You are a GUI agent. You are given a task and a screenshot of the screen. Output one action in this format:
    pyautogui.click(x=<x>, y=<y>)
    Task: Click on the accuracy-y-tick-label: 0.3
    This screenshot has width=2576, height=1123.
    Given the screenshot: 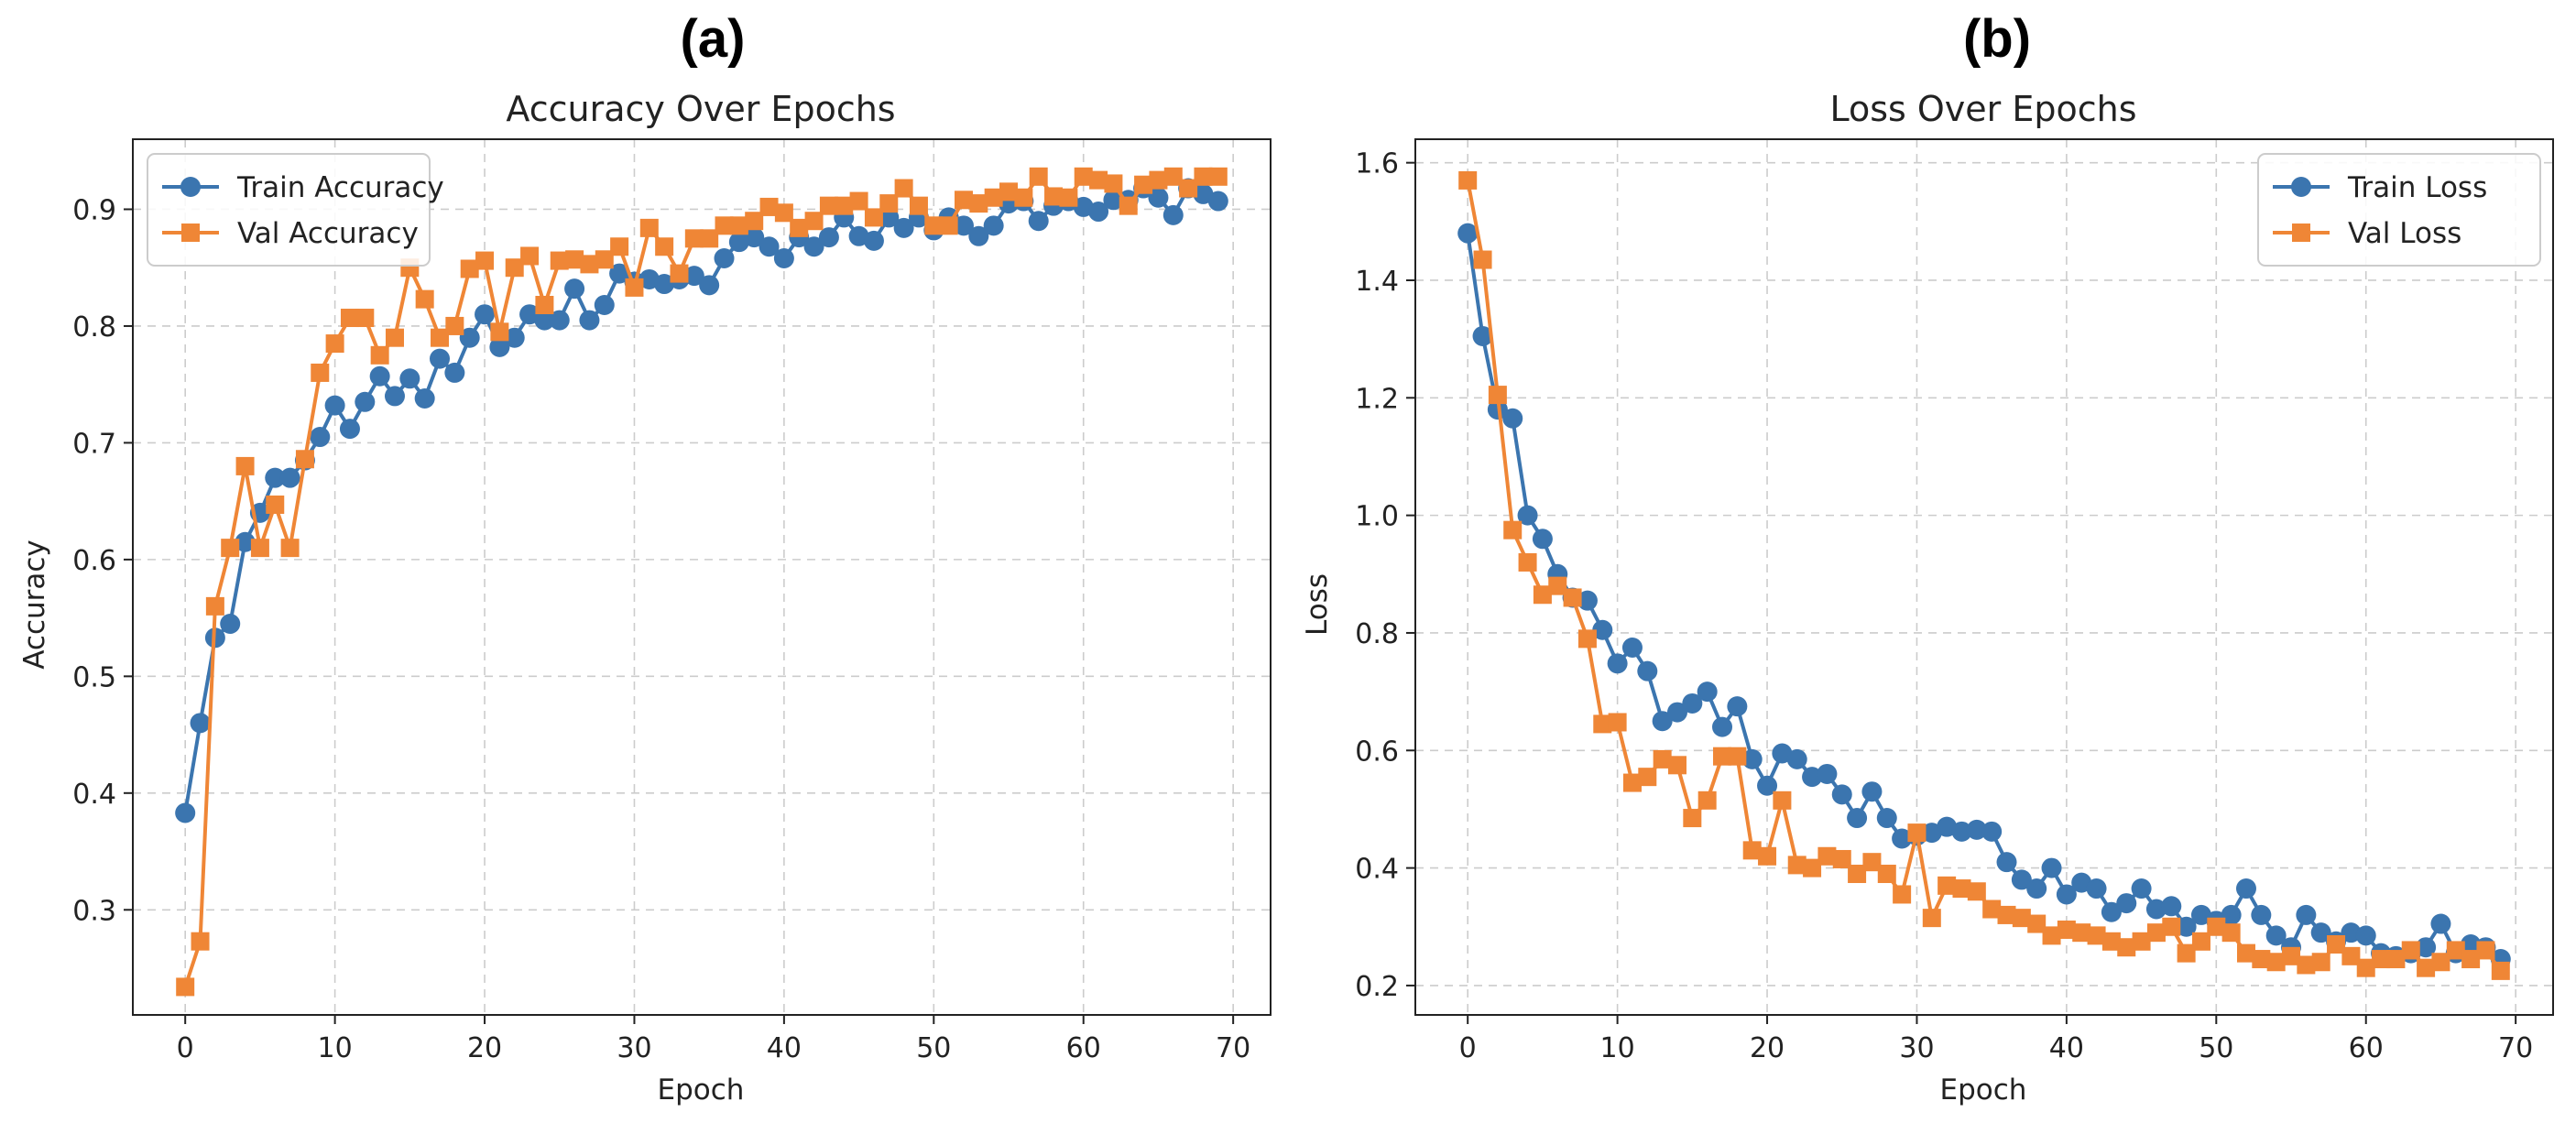 What is the action you would take?
    pyautogui.click(x=94, y=911)
    